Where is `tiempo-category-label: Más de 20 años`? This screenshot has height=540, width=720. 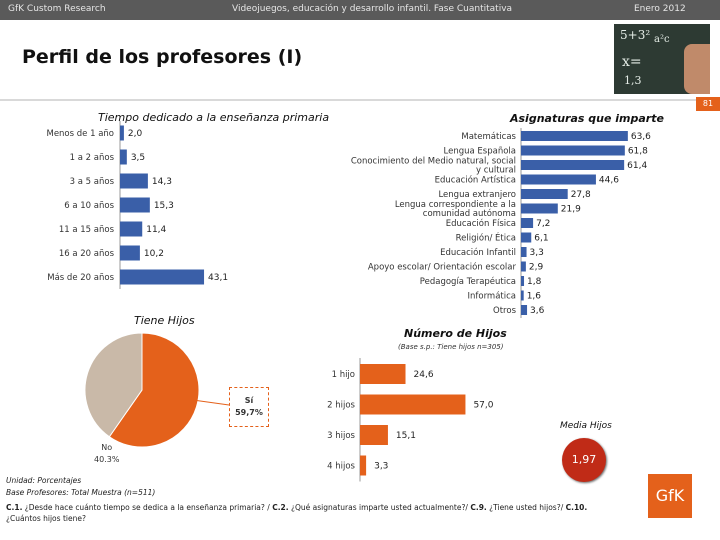
tiempo-category-label: Más de 20 años is located at coordinates (80, 278).